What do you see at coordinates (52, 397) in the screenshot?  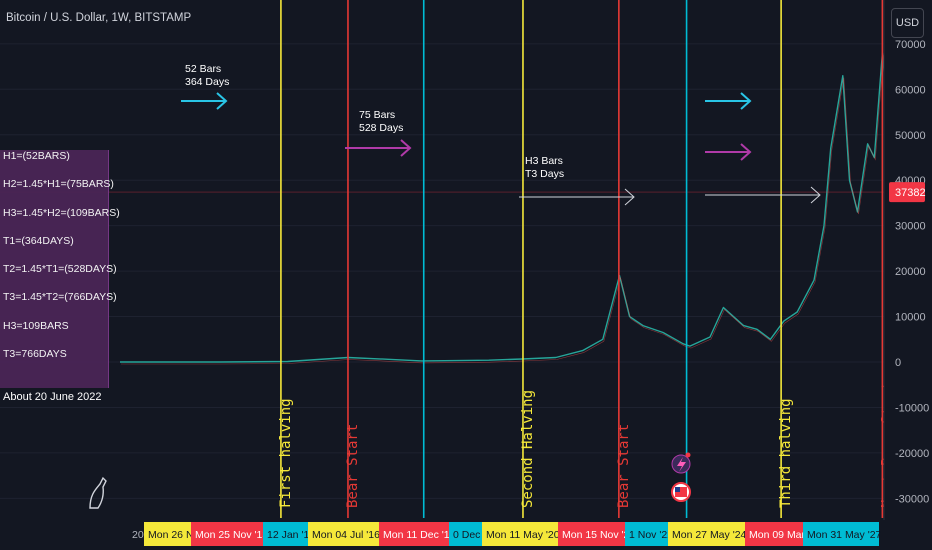 I see `info-footer: About 20 June 2022` at bounding box center [52, 397].